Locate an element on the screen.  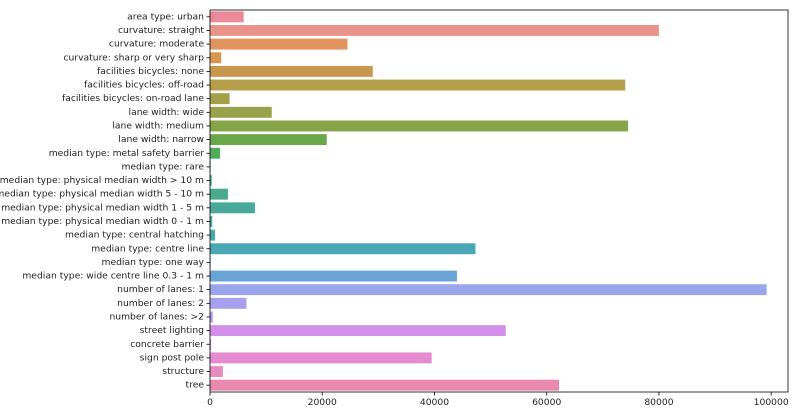
bar-facilities-bicycles-on-road-lane is located at coordinates (220, 99).